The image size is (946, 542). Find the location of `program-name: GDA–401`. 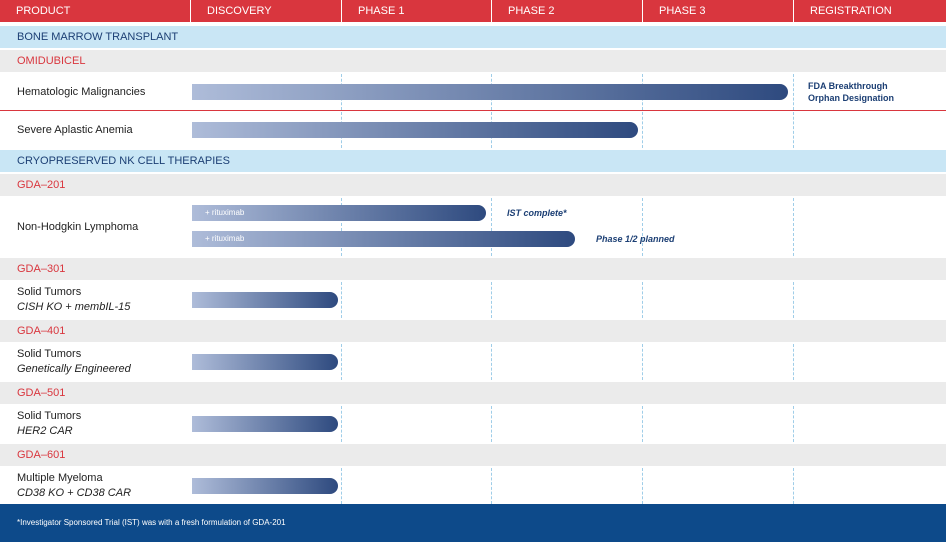

program-name: GDA–401 is located at coordinates (473, 331).